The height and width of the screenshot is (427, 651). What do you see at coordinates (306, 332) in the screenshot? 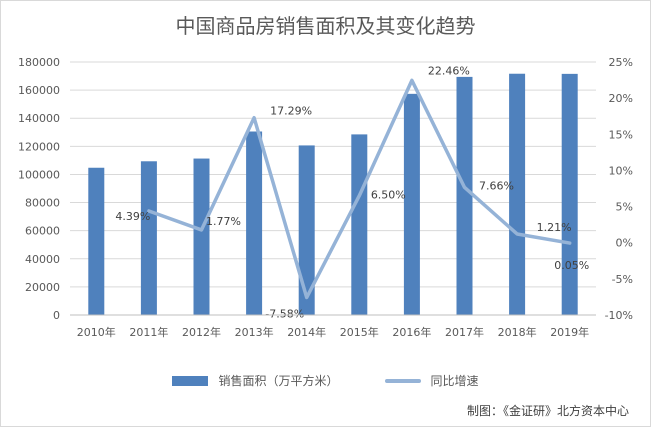
I see `x-tick-label: 2014年` at bounding box center [306, 332].